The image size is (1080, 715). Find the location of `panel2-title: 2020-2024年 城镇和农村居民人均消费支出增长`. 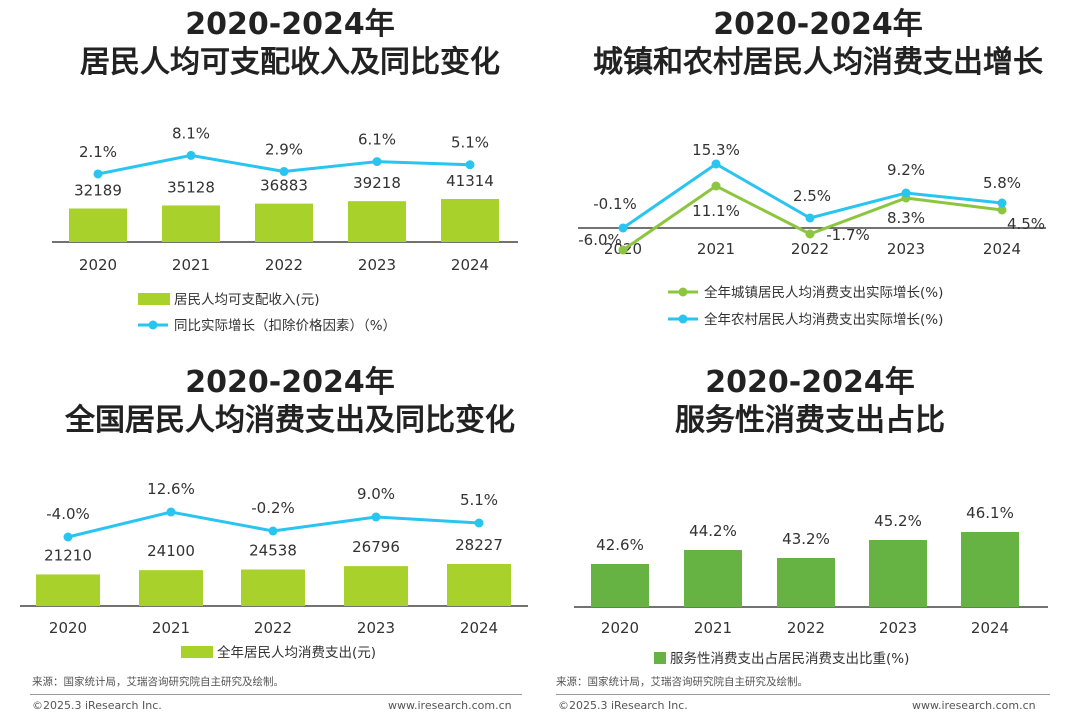

panel2-title: 2020-2024年 城镇和农村居民人均消费支出增长 is located at coordinates (818, 44).